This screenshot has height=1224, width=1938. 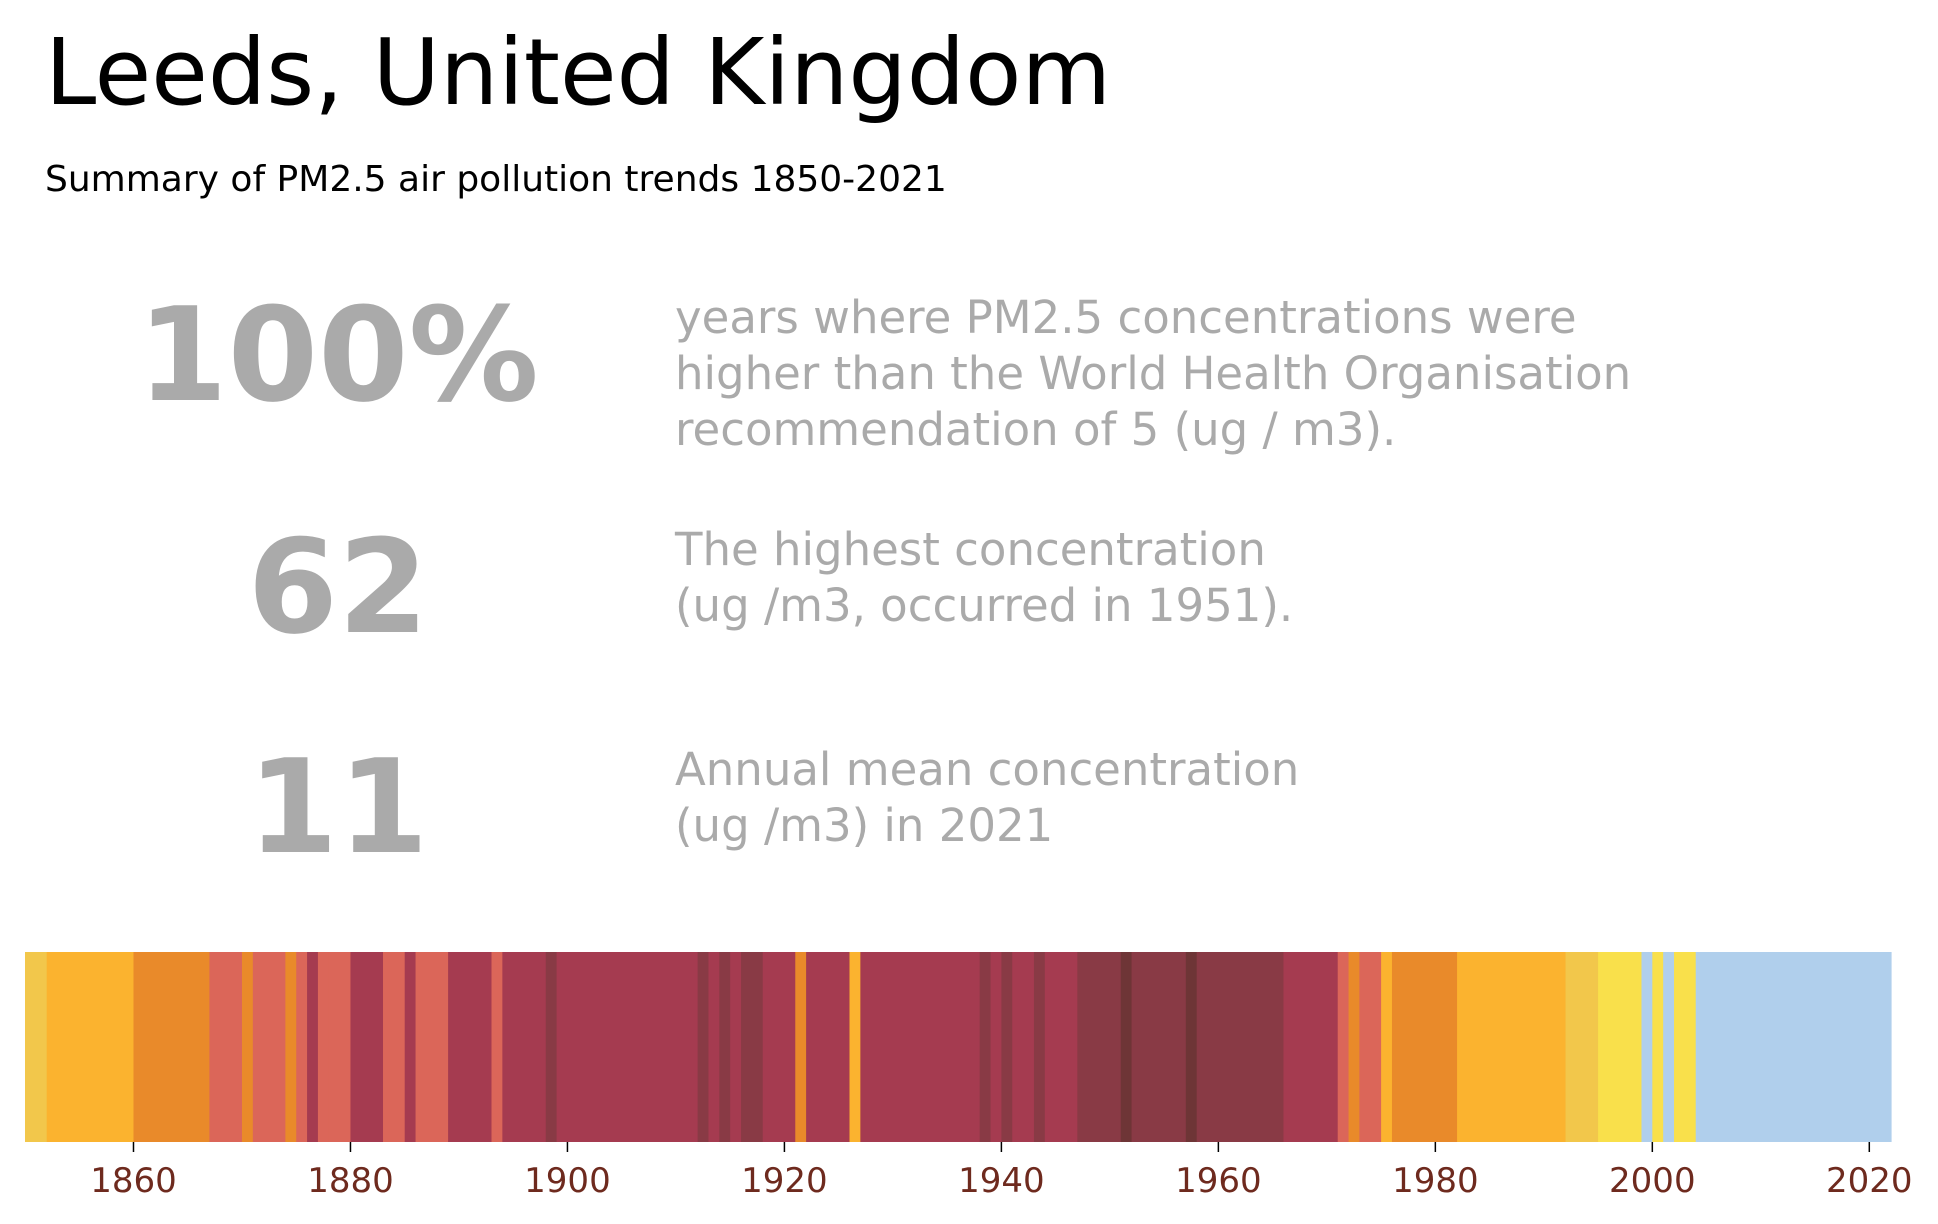 What do you see at coordinates (1387, 1047) in the screenshot?
I see `stripe-1975` at bounding box center [1387, 1047].